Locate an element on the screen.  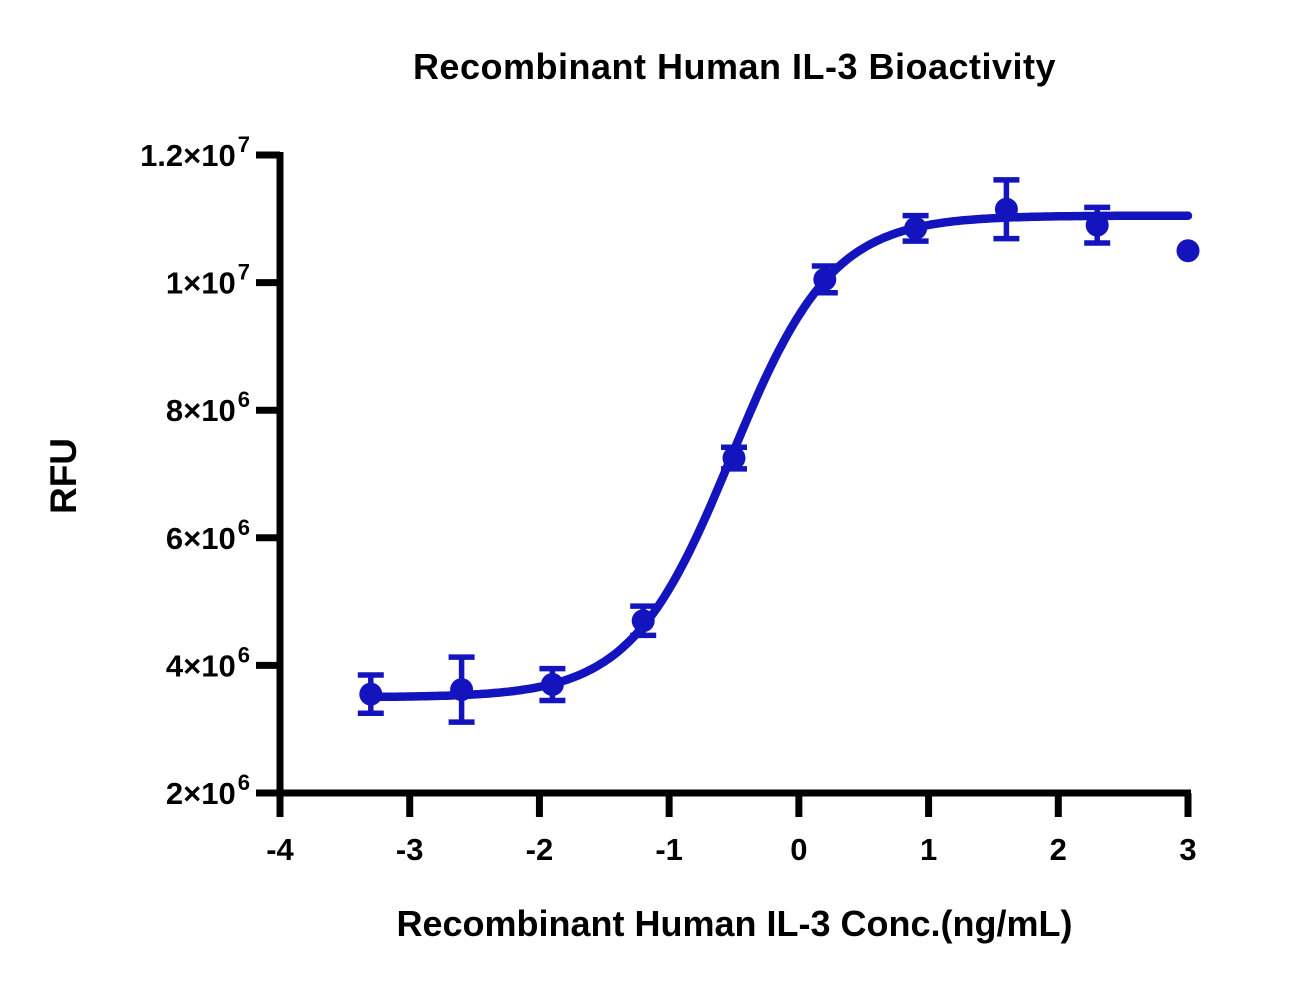
x-tick-label: 3 is located at coordinates (1187, 849).